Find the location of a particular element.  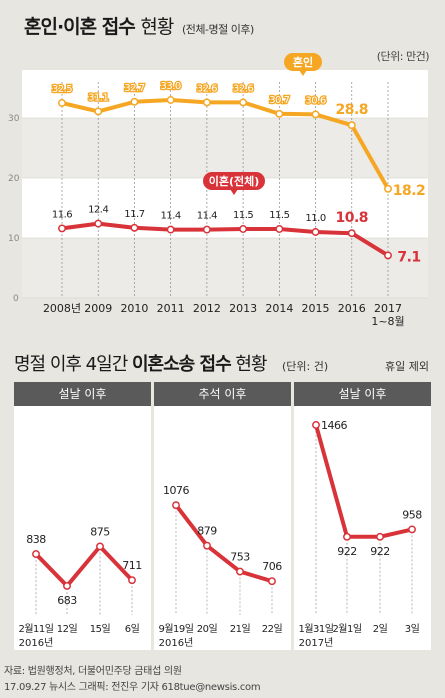

data-label: 879 is located at coordinates (207, 531).